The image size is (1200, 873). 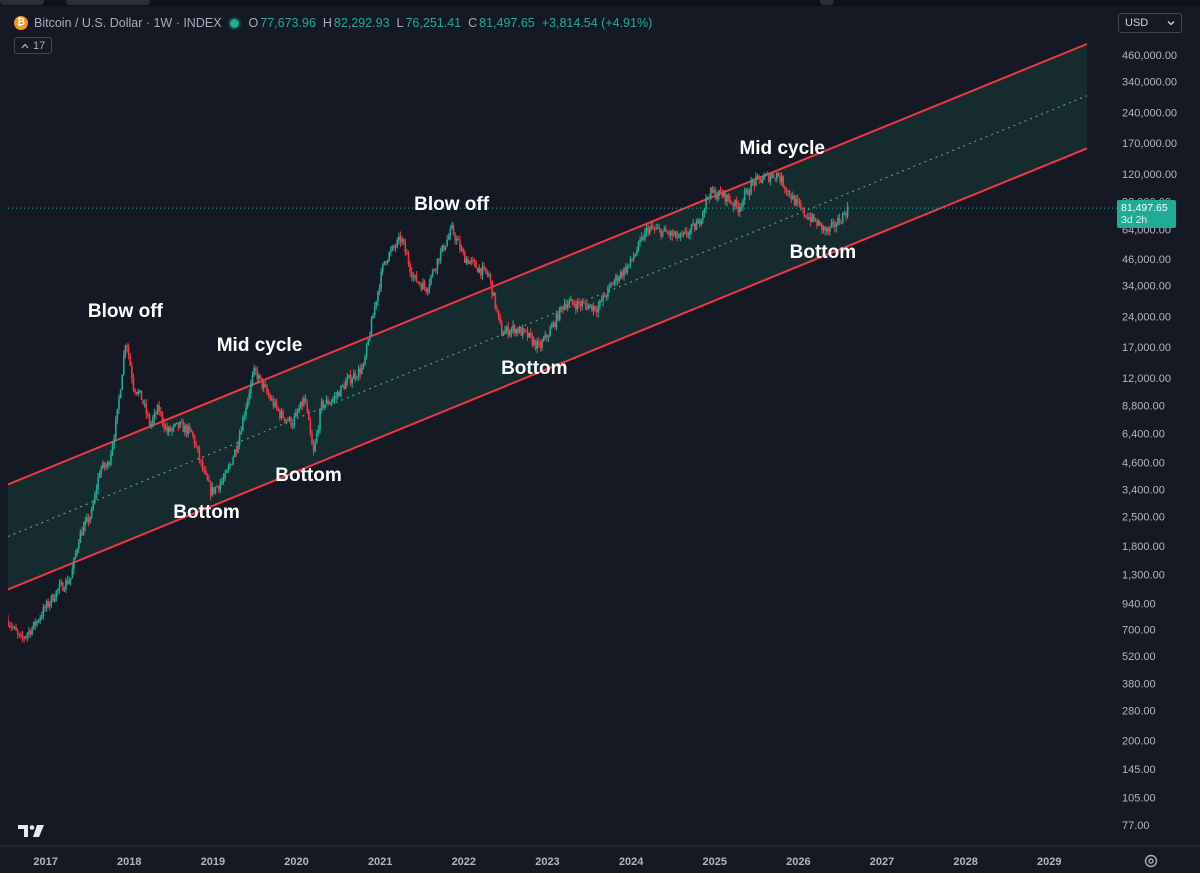 What do you see at coordinates (600, 3) in the screenshot?
I see `top-tab-strip` at bounding box center [600, 3].